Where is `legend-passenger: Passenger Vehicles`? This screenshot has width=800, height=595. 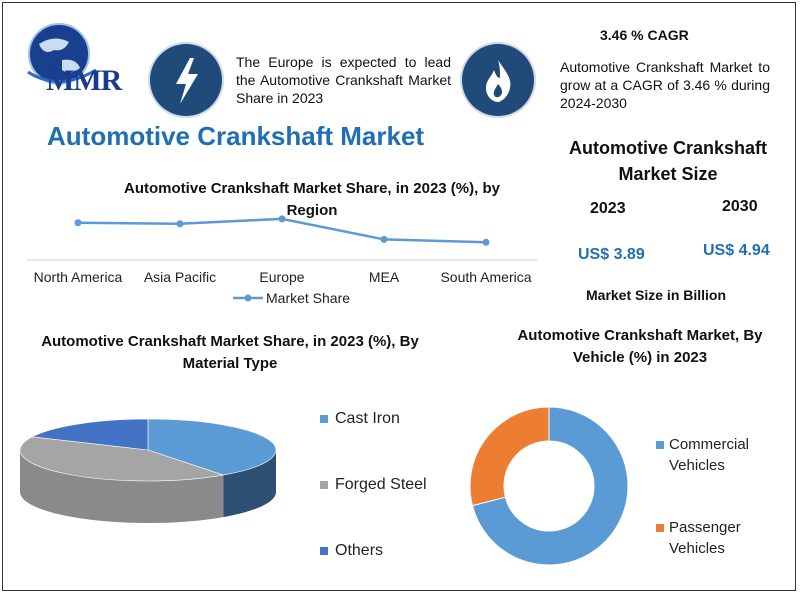
legend-passenger: Passenger Vehicles is located at coordinates (711, 538).